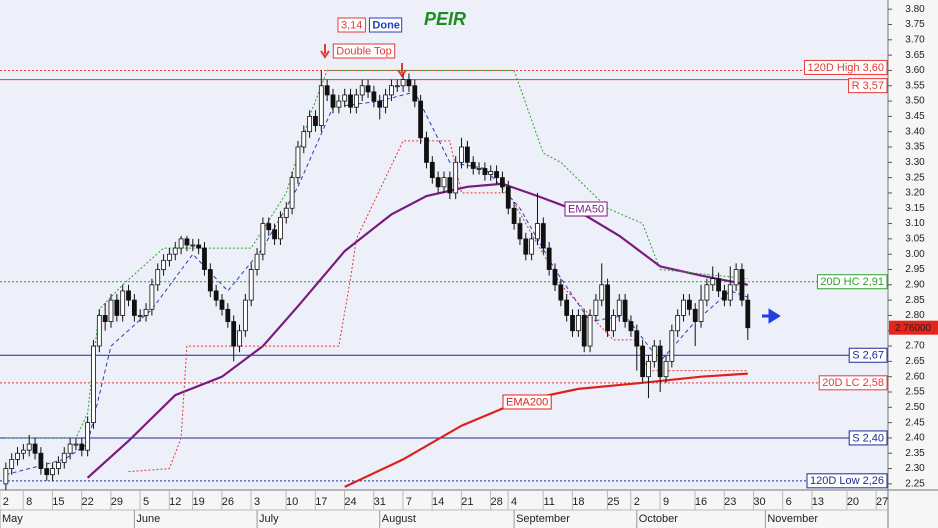 This screenshot has width=938, height=528. Describe the element at coordinates (12, 519) in the screenshot. I see `month-label: May` at that location.